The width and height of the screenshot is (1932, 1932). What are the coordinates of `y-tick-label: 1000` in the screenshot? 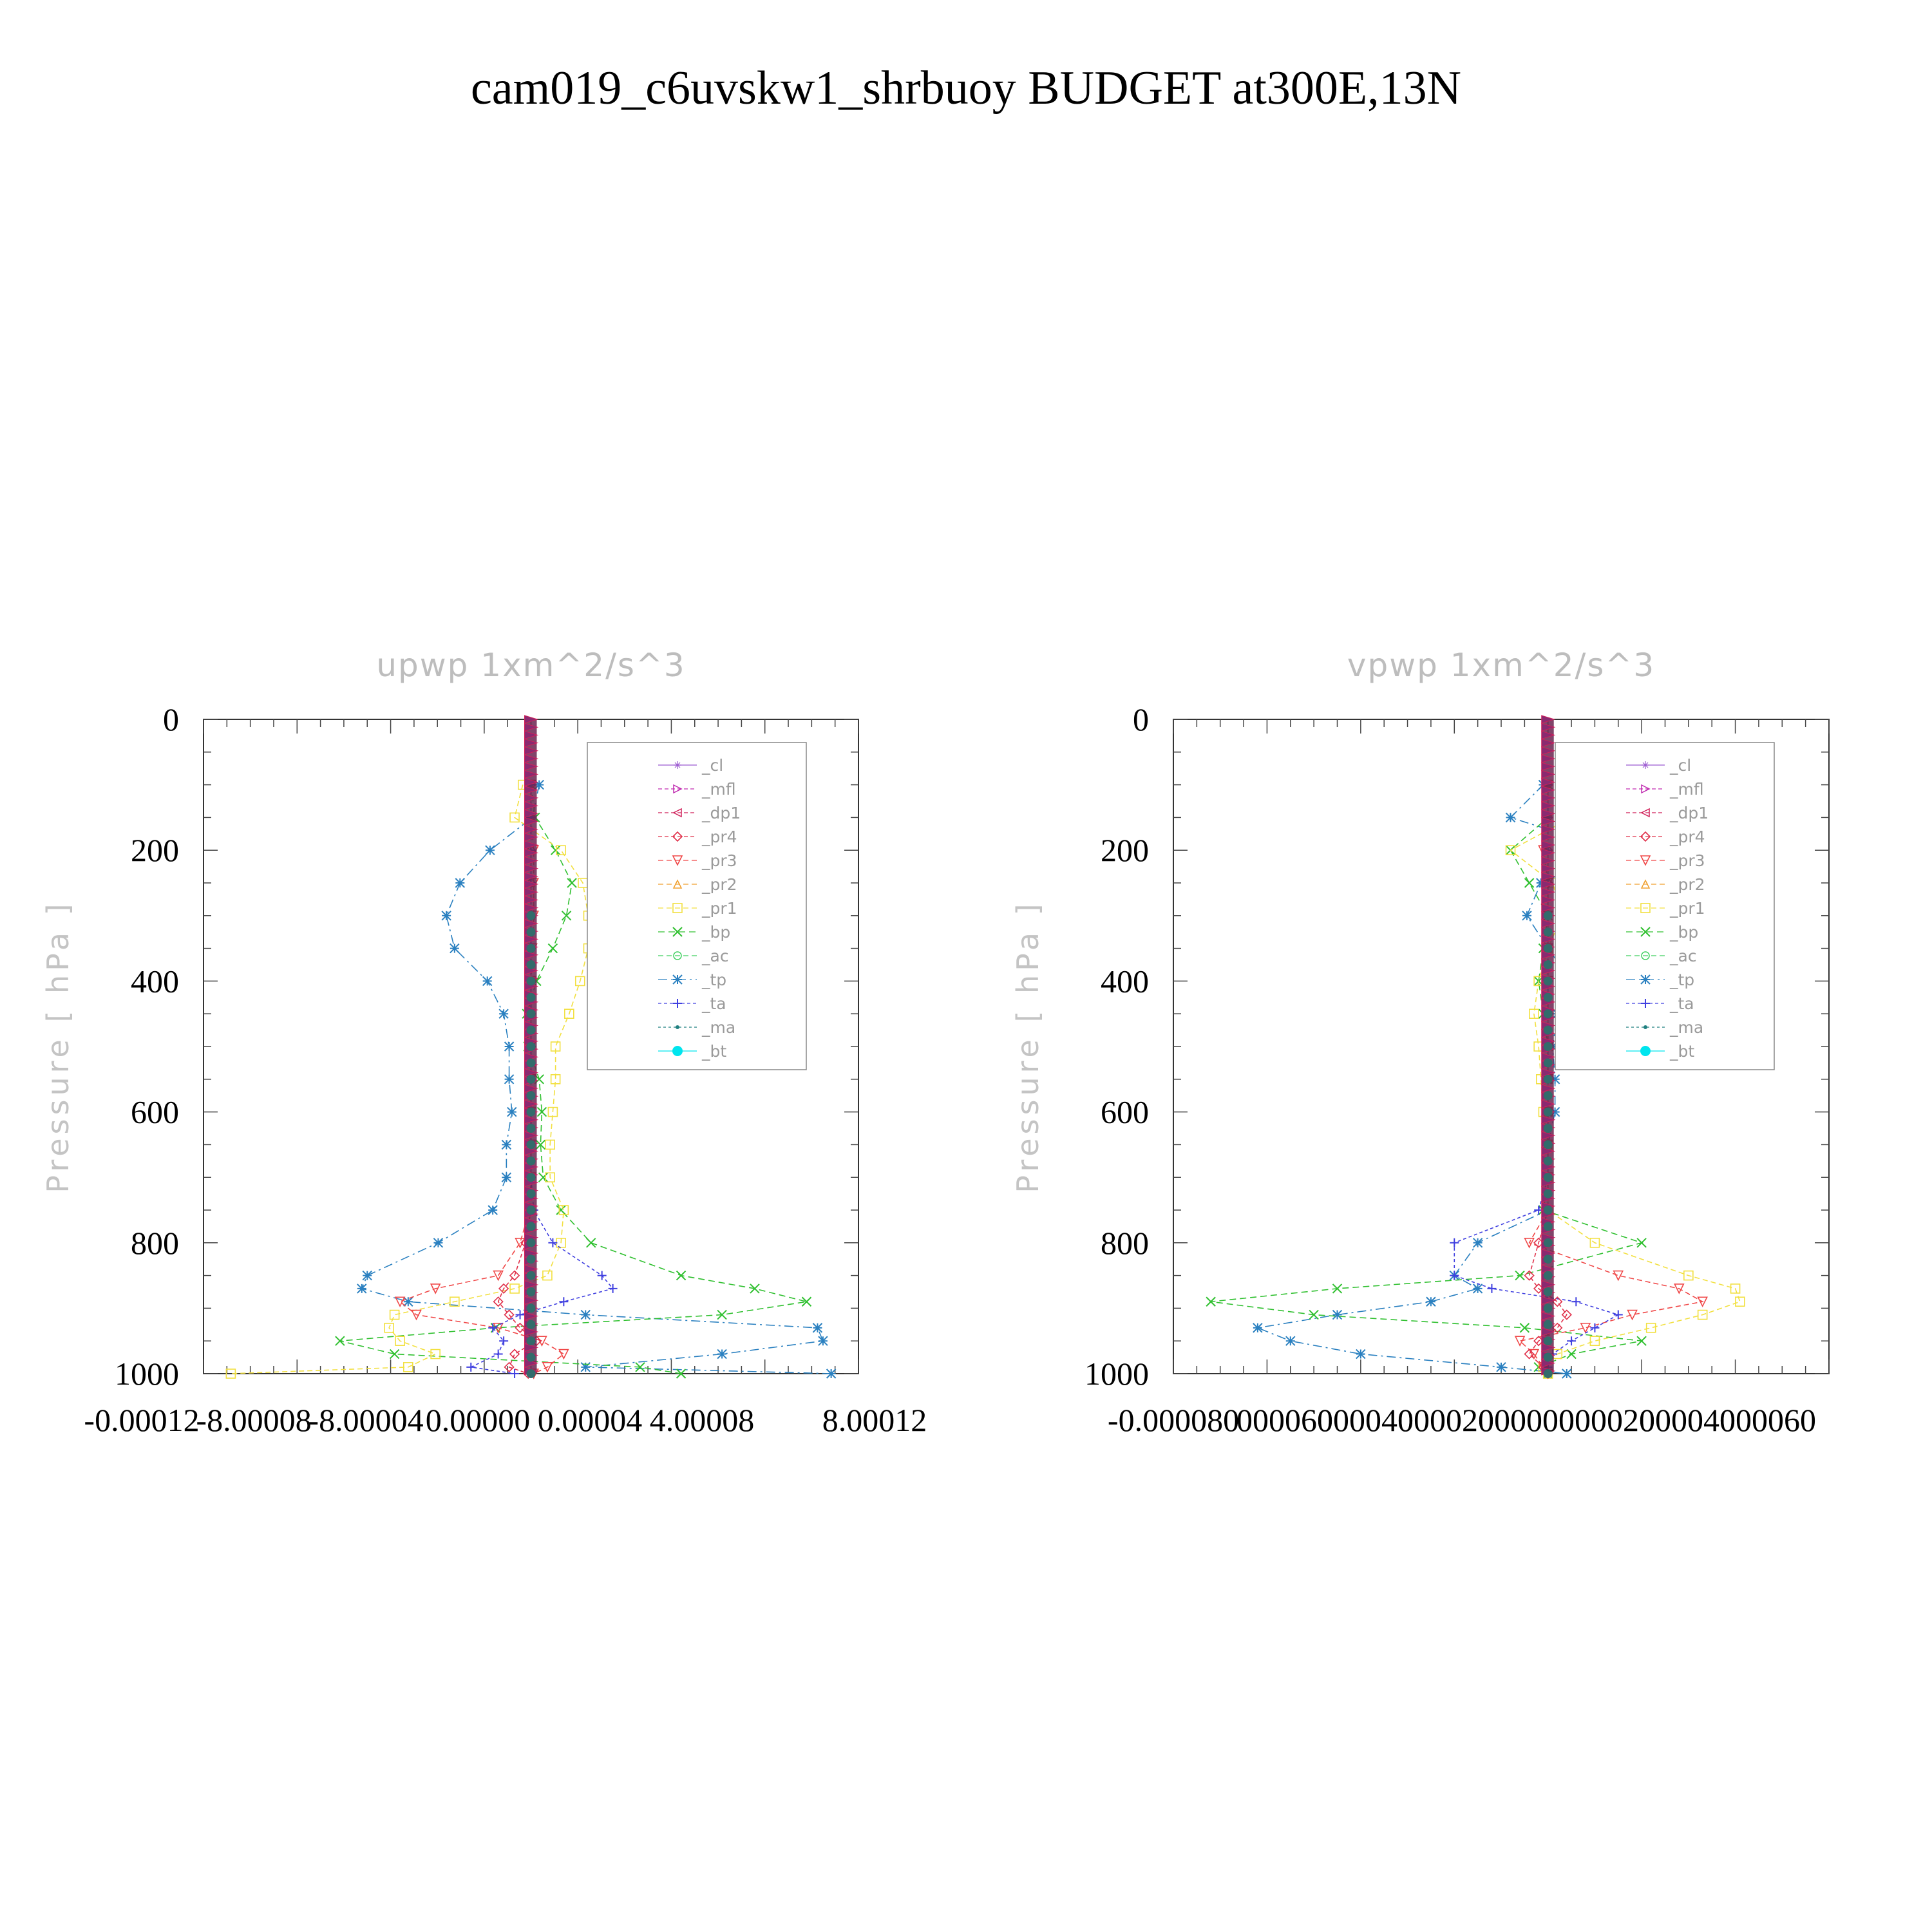 It's located at (147, 1374).